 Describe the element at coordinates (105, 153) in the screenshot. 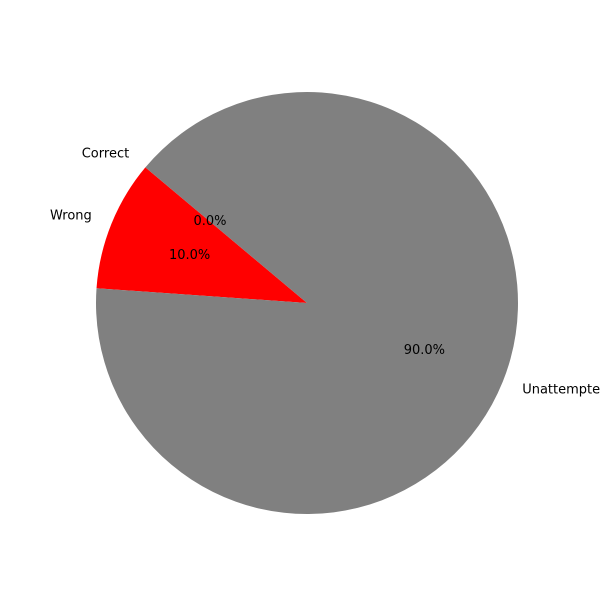

I see `pie-label-correct: Correct` at that location.